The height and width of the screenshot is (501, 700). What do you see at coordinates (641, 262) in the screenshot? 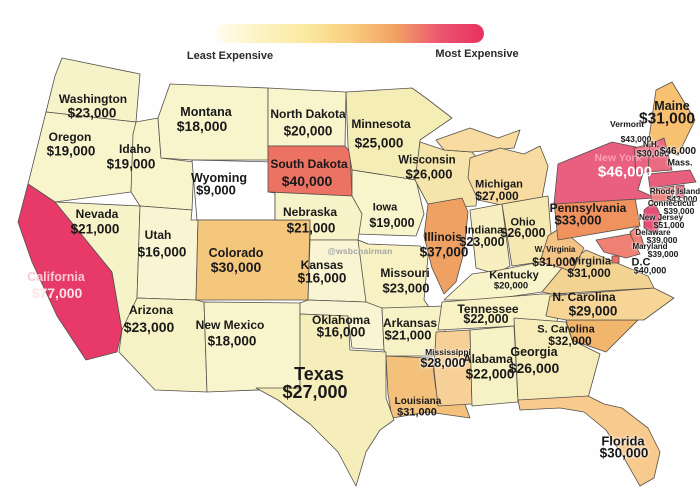
I see `label-dc-name: D.C` at bounding box center [641, 262].